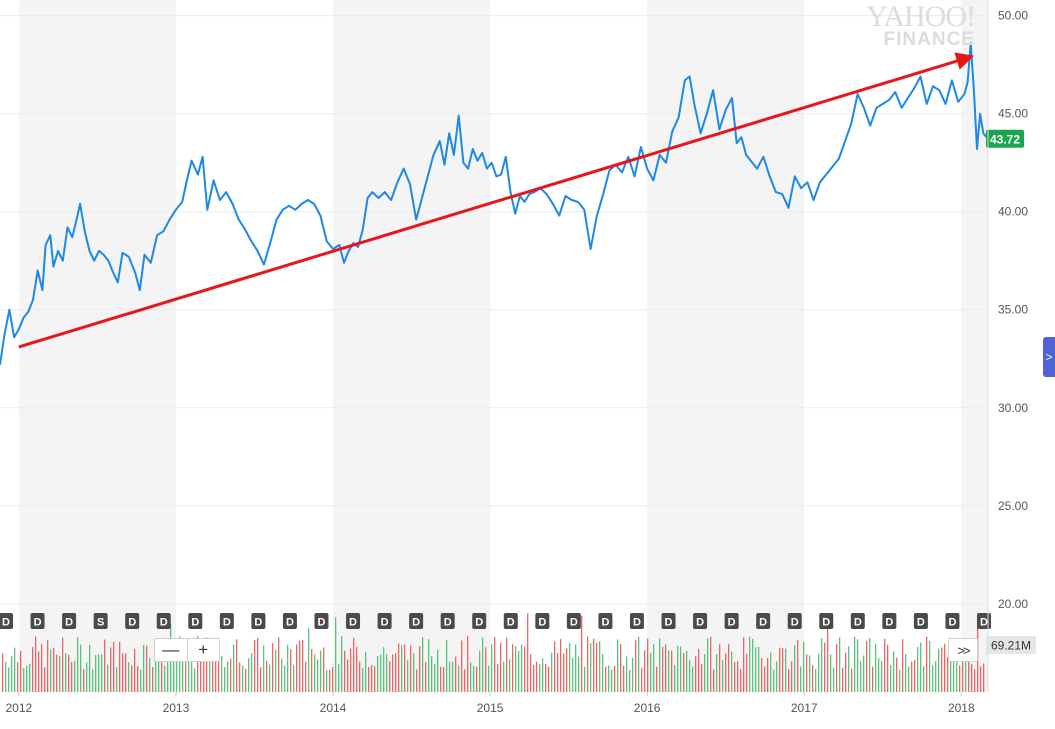 Image resolution: width=1055 pixels, height=729 pixels. Describe the element at coordinates (171, 649) in the screenshot. I see `zoom-out-button: —` at that location.